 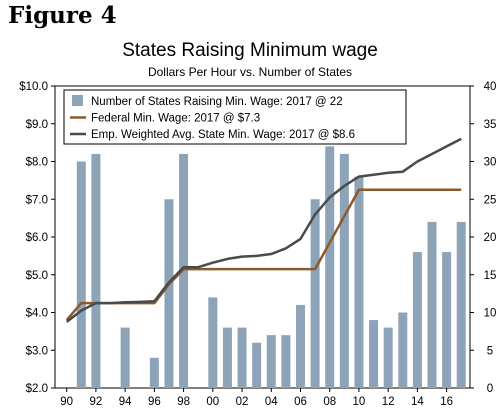 I want to click on right-axis-tick-label: 40, so click(x=490, y=87).